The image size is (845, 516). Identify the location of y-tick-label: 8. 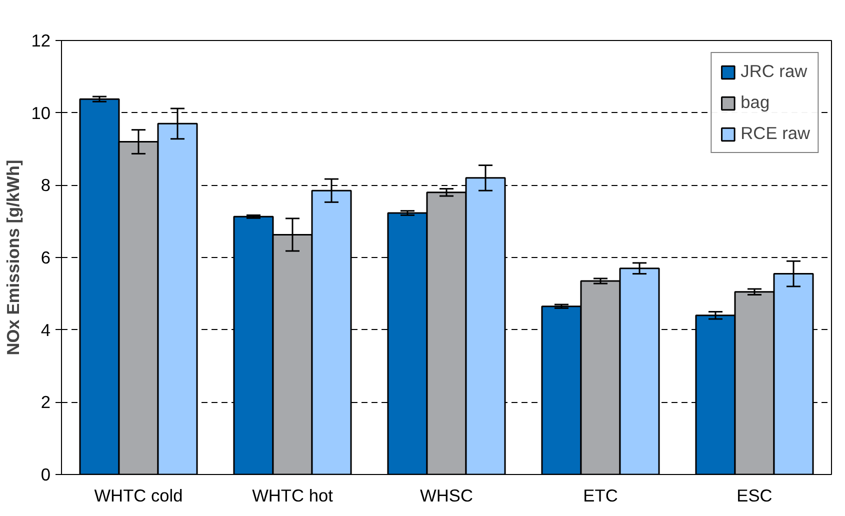
(45, 185).